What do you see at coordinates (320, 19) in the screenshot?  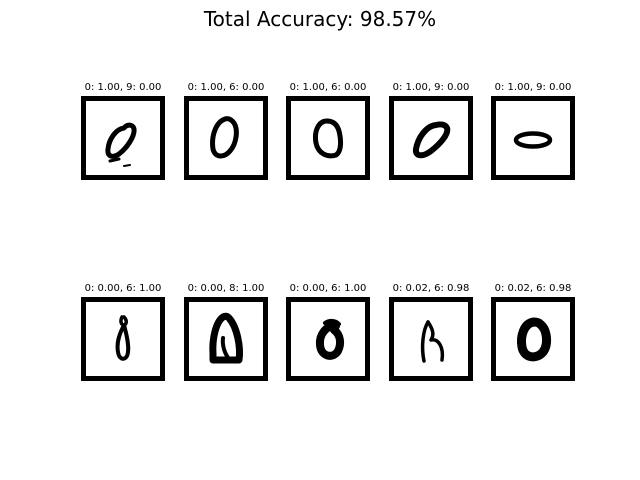 I see `figure-title: Total Accuracy: 98.57%` at bounding box center [320, 19].